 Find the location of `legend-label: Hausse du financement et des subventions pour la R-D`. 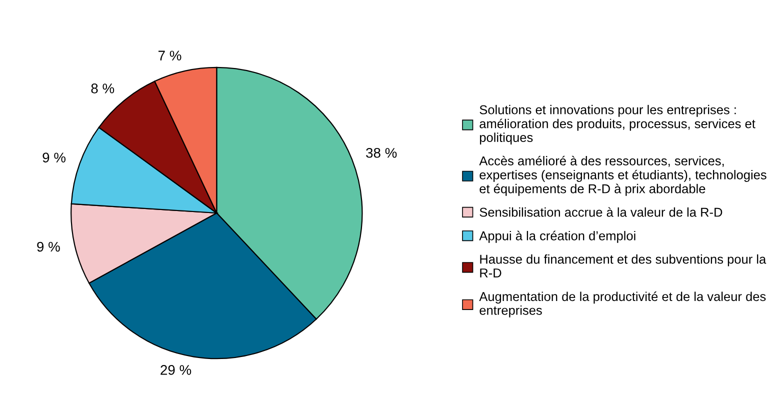

legend-label: Hausse du financement et des subventions pour la R-D is located at coordinates (623, 266).